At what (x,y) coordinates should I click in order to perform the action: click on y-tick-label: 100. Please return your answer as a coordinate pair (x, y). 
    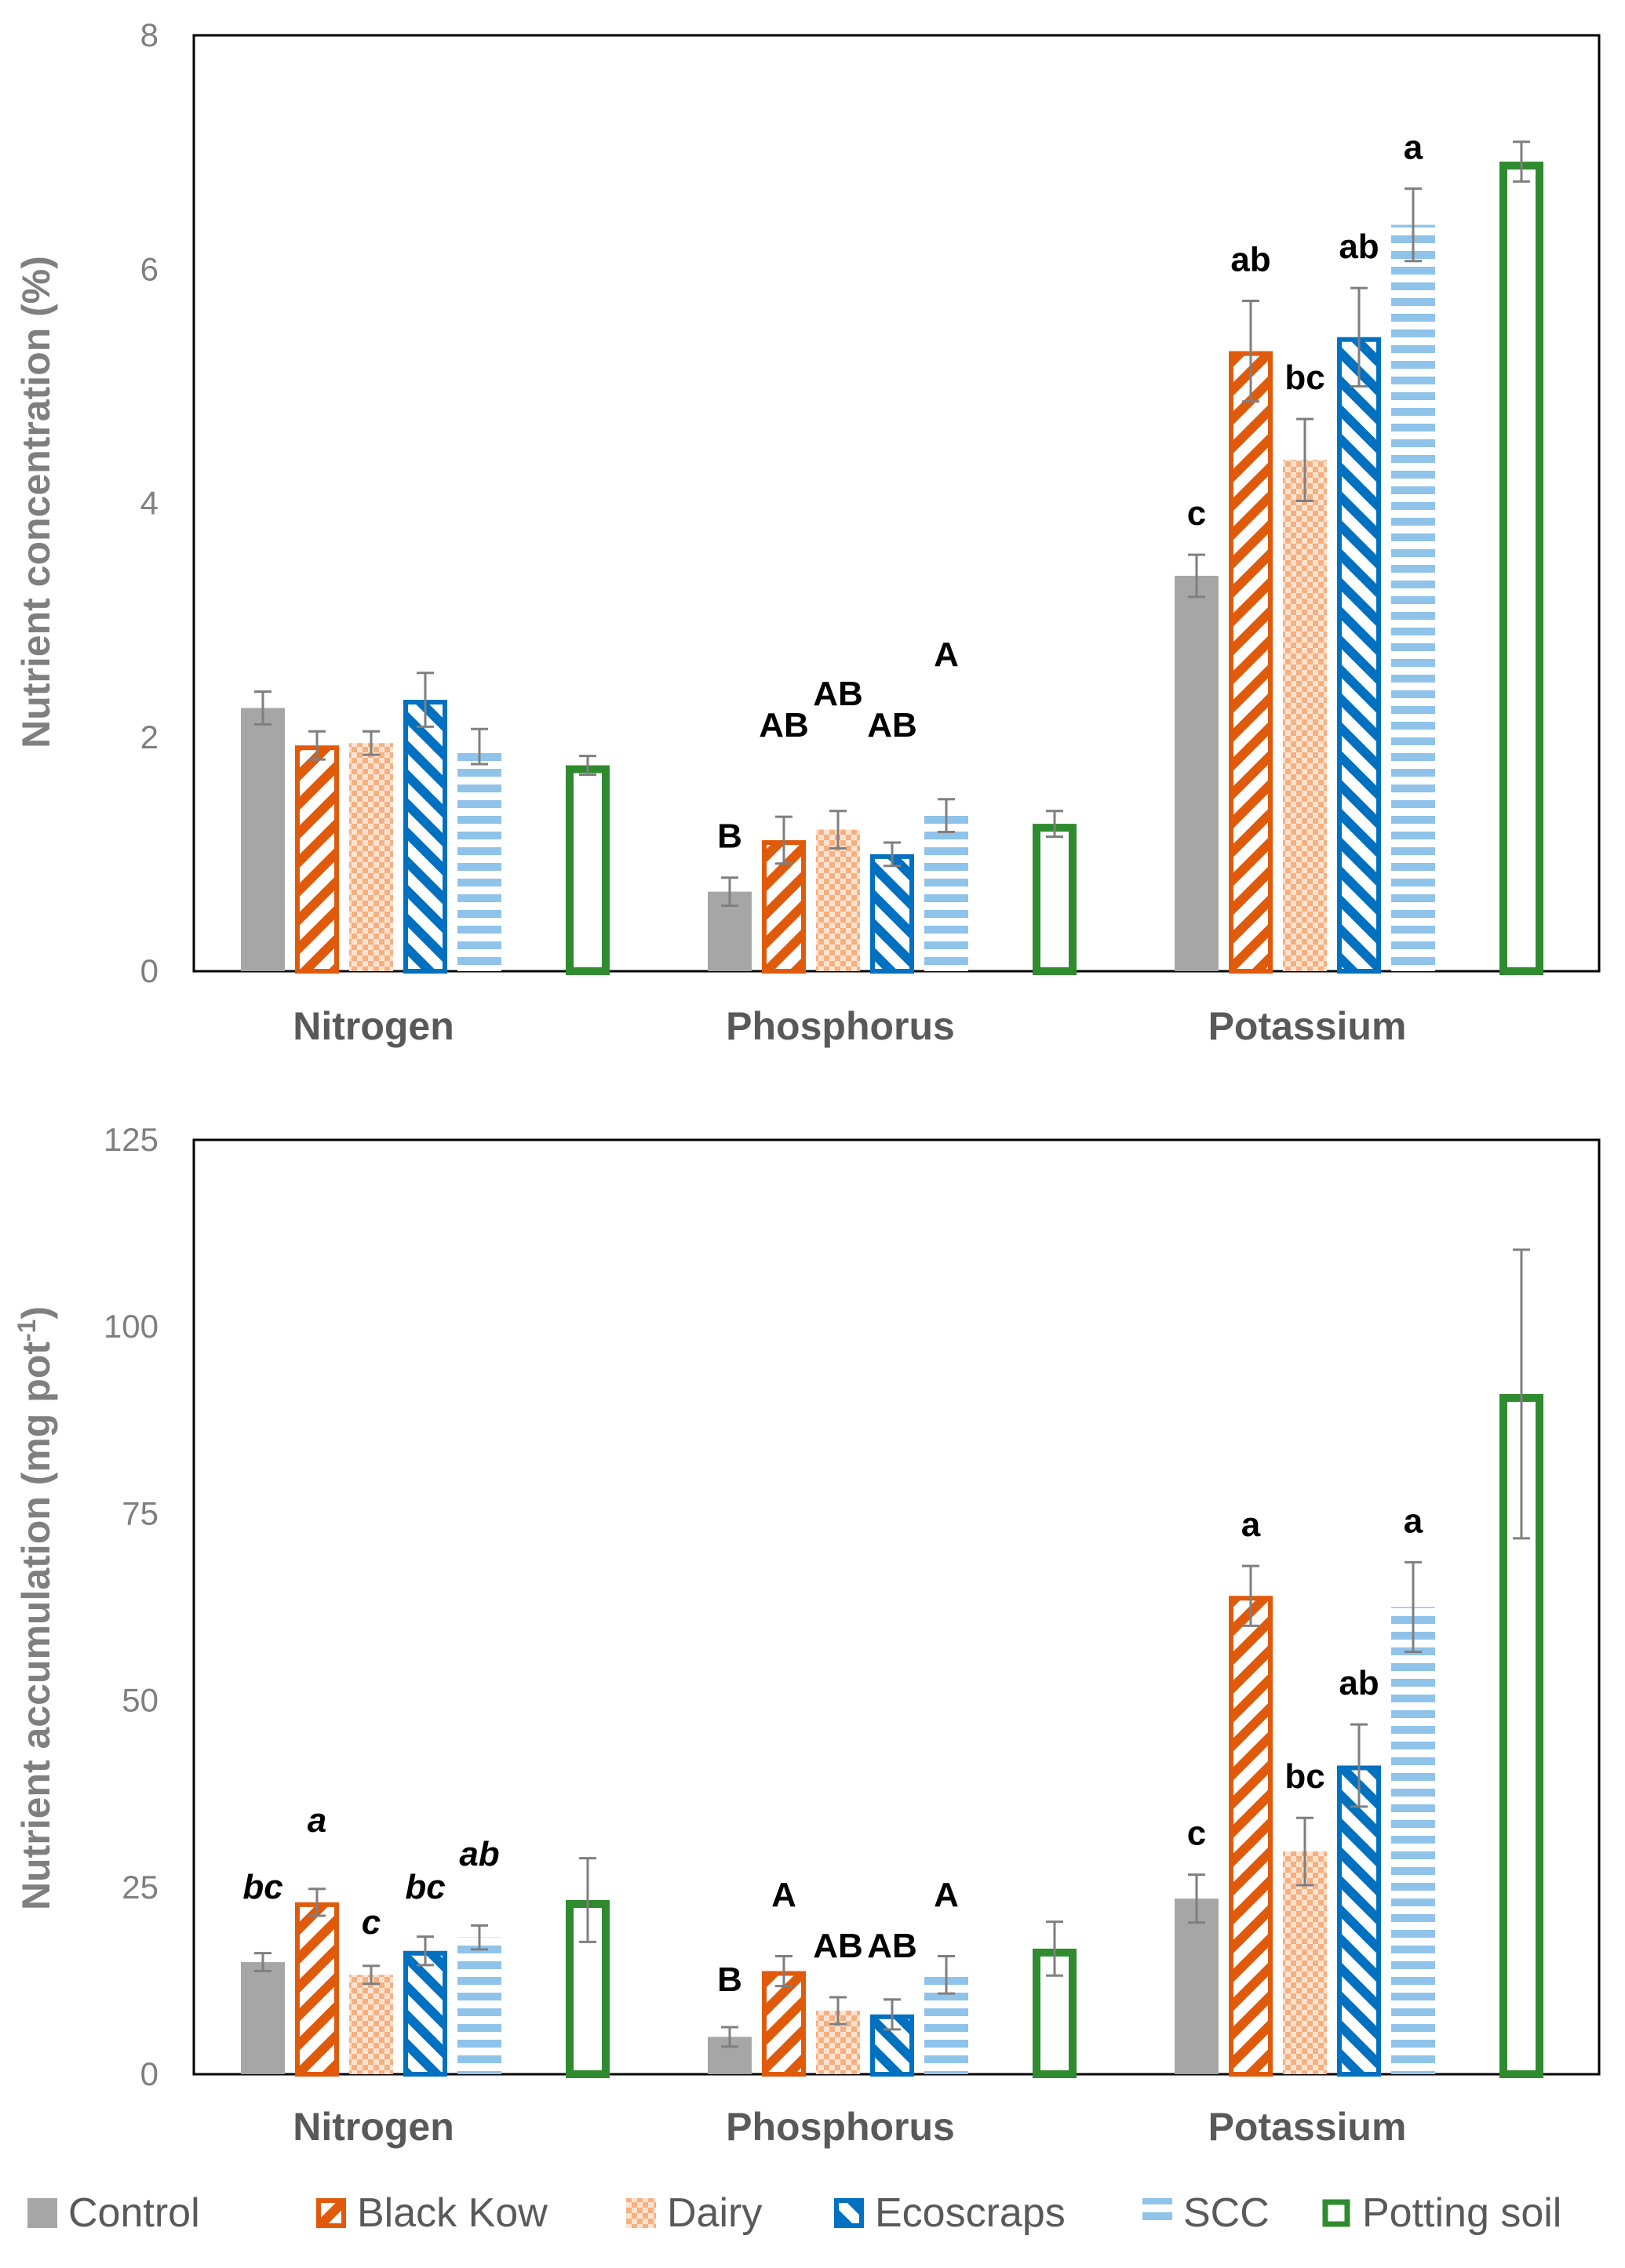
    Looking at the image, I should click on (131, 1327).